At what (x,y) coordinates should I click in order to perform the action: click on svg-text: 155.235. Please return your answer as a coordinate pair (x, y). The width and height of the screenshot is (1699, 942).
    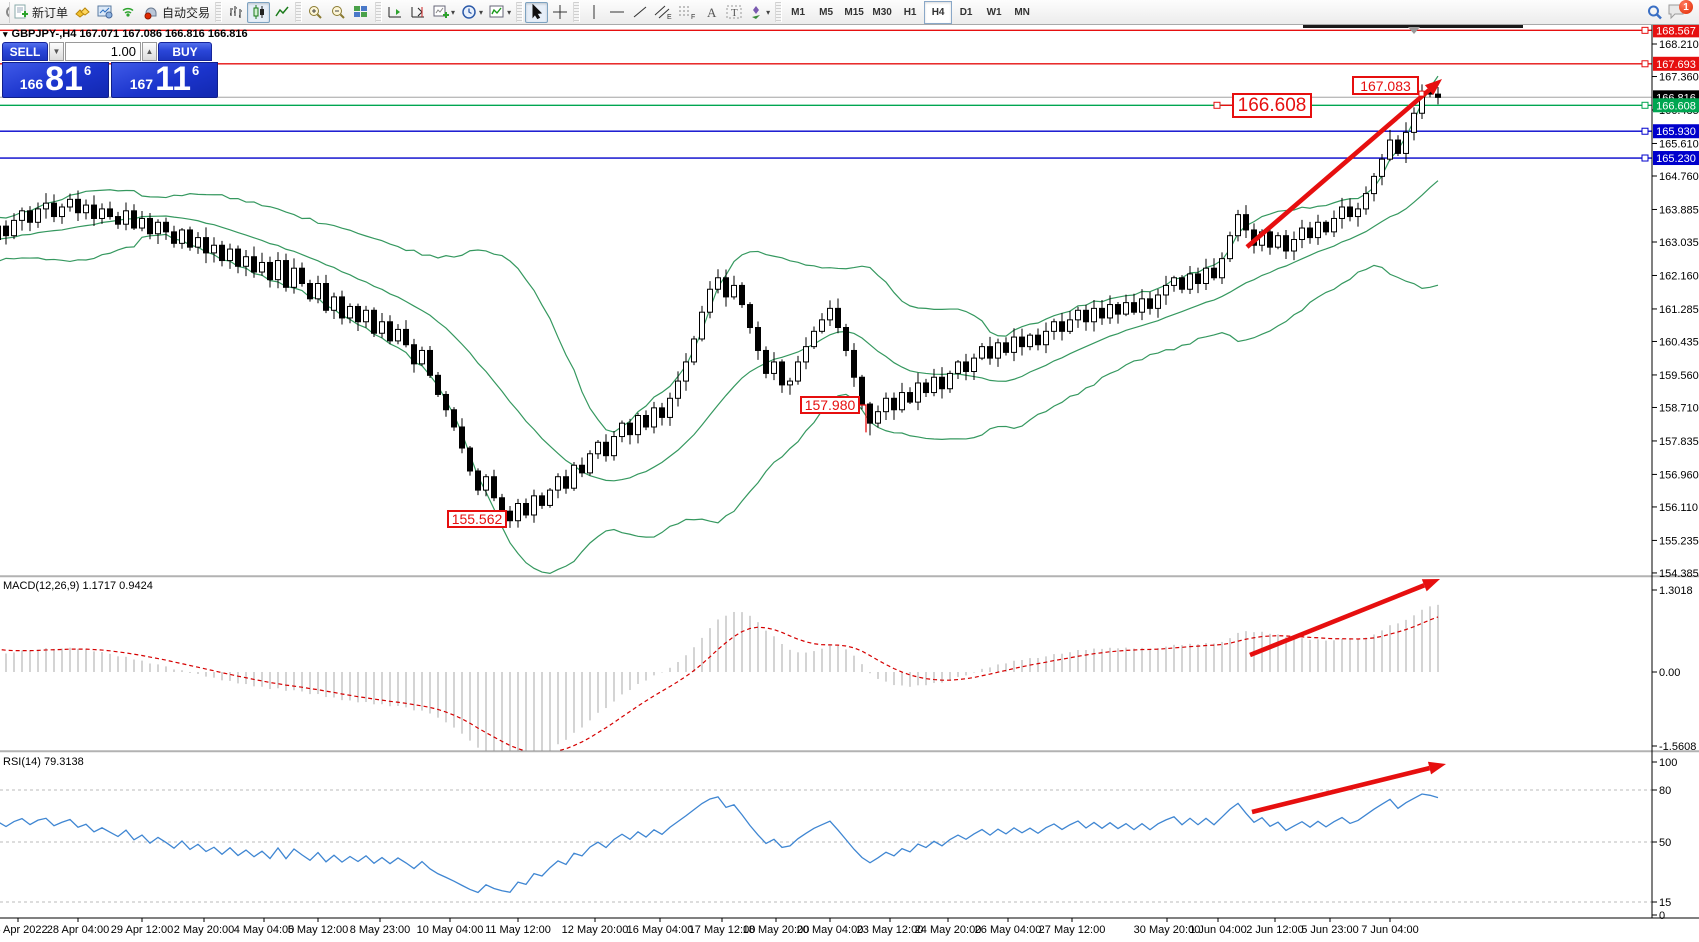
    Looking at the image, I should click on (1679, 541).